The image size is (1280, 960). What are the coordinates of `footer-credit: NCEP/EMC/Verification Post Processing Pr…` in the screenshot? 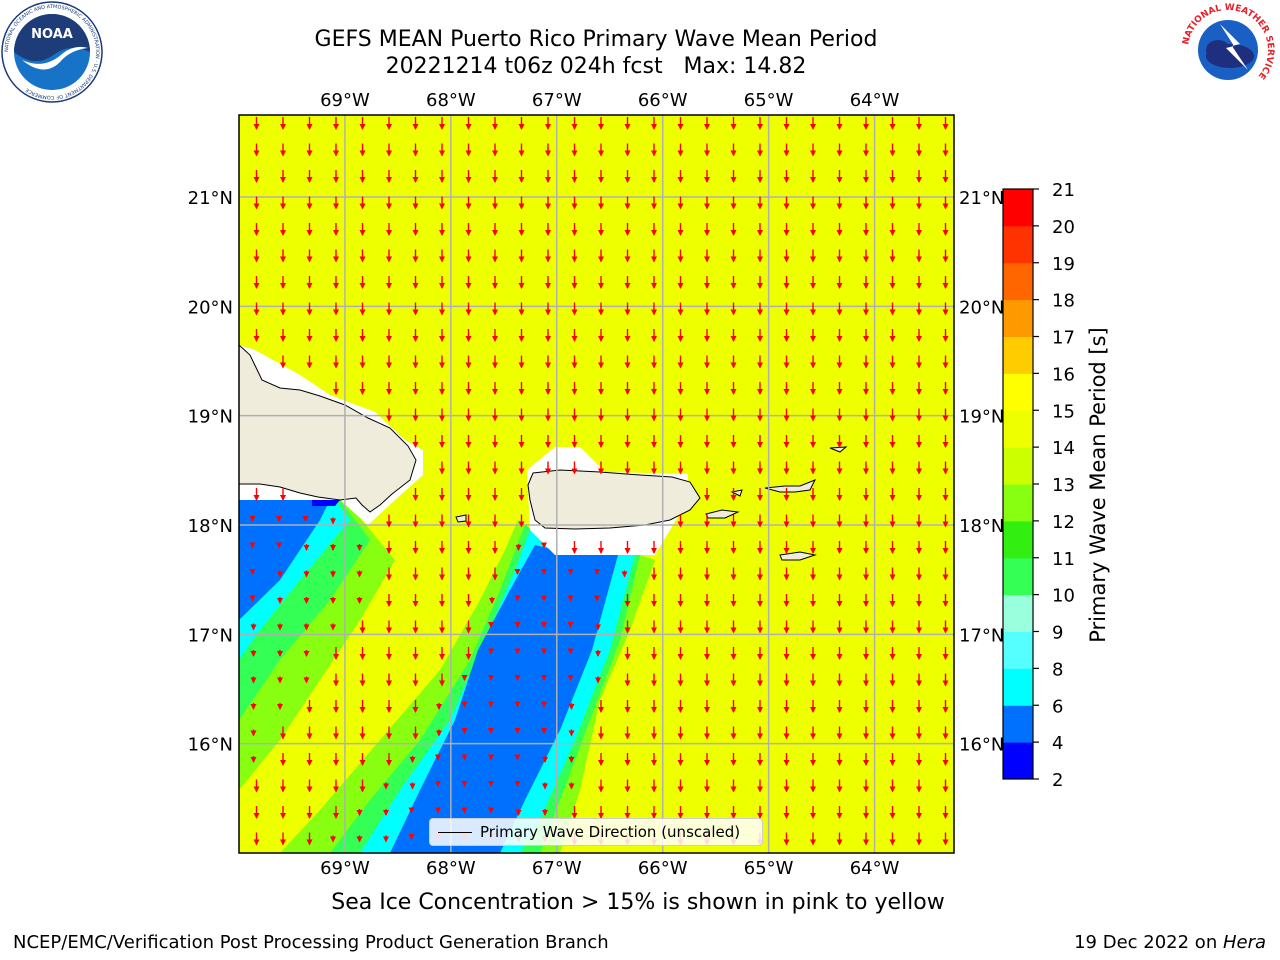 It's located at (311, 942).